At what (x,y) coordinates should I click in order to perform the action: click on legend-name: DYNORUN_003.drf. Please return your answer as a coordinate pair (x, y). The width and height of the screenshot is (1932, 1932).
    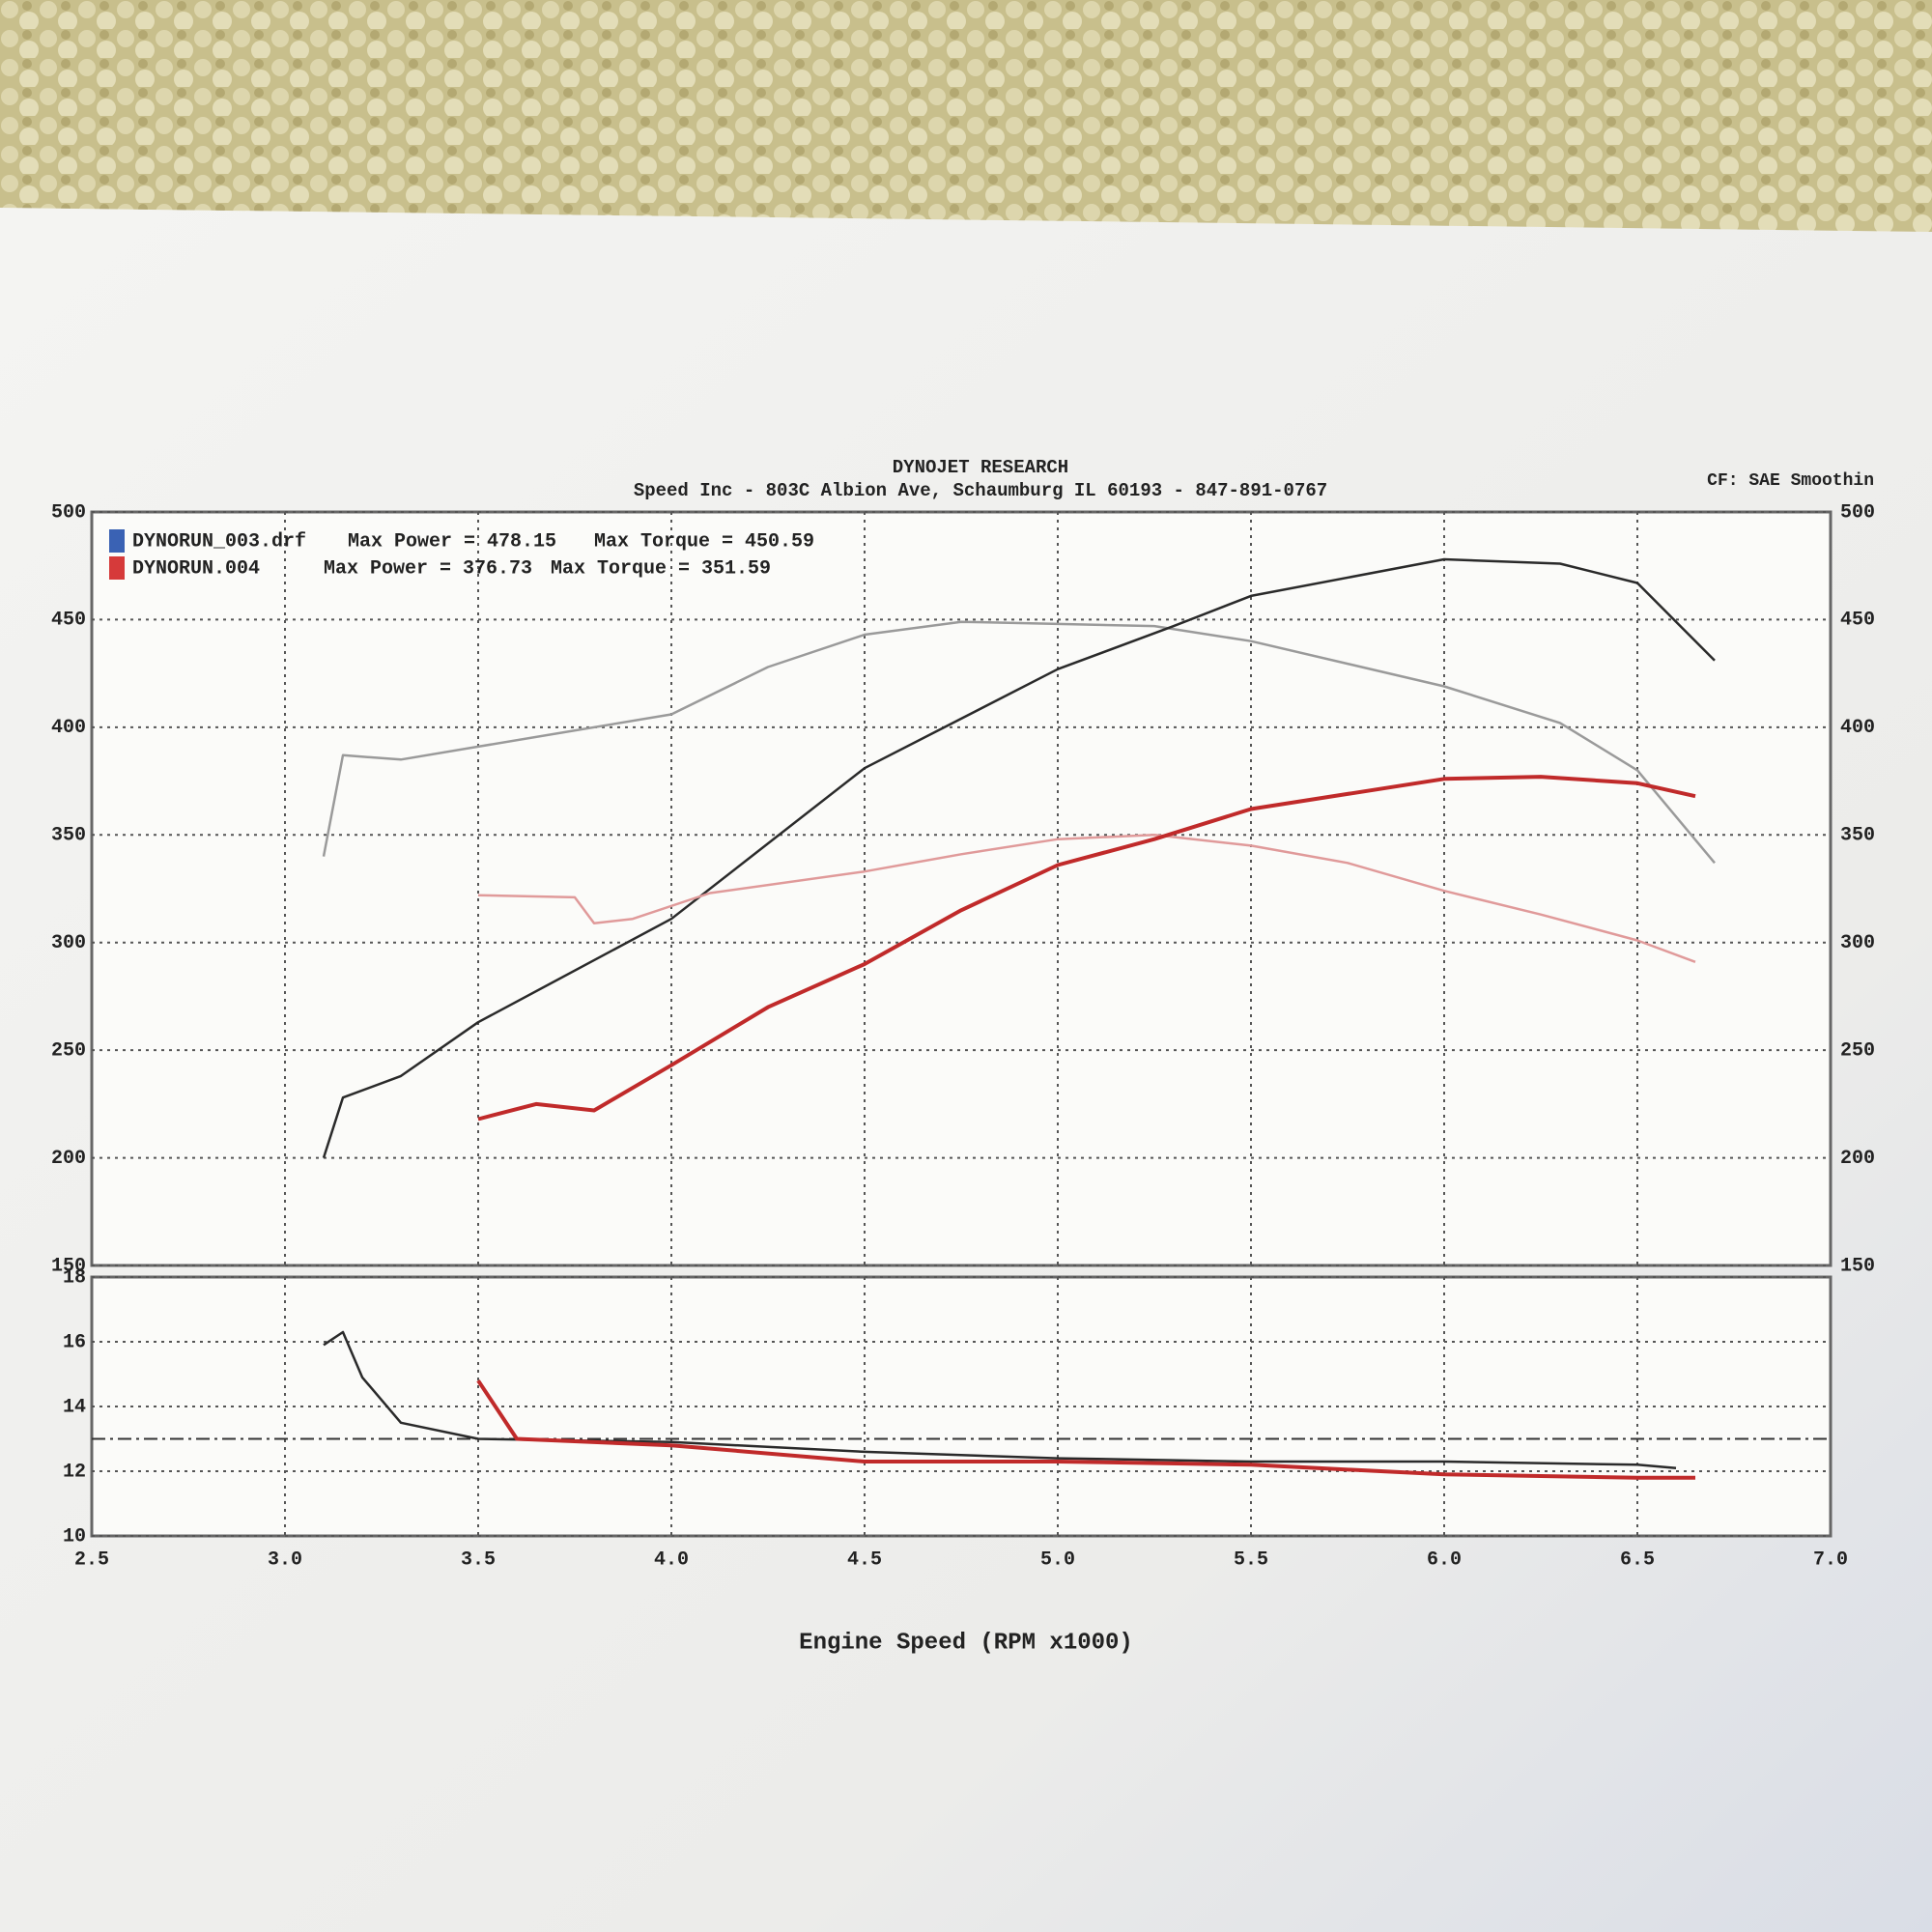
    Looking at the image, I should click on (219, 541).